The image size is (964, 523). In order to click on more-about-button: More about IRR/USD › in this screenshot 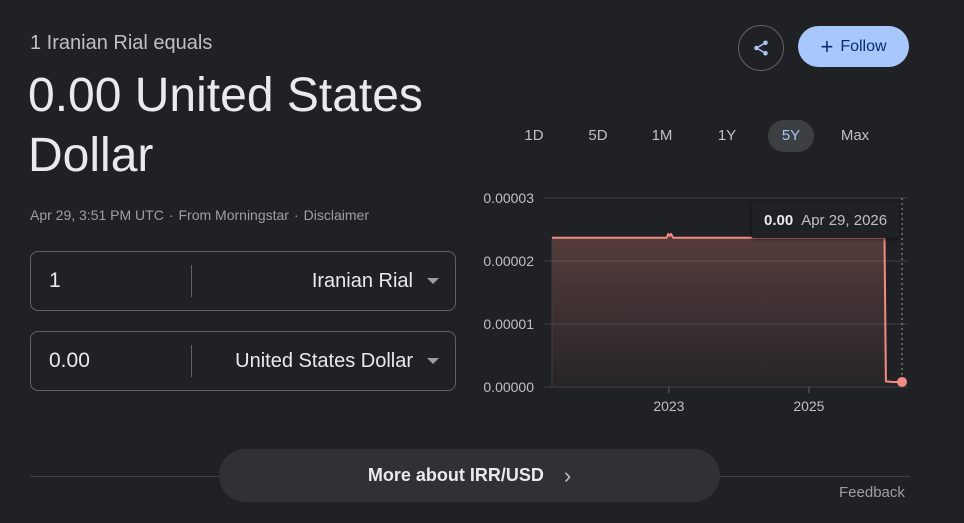, I will do `click(469, 475)`.